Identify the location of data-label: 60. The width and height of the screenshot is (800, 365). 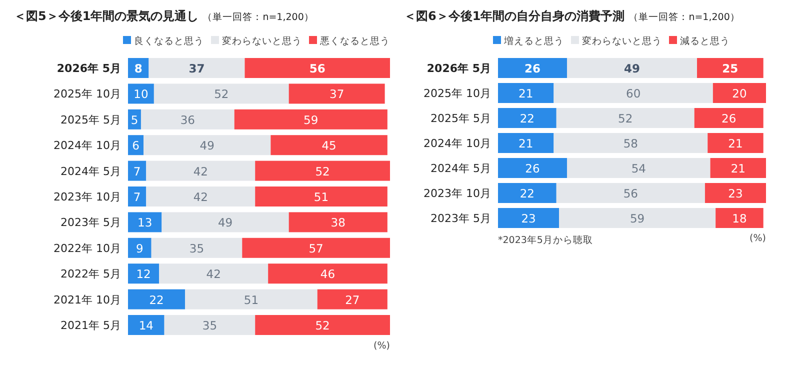
(633, 93).